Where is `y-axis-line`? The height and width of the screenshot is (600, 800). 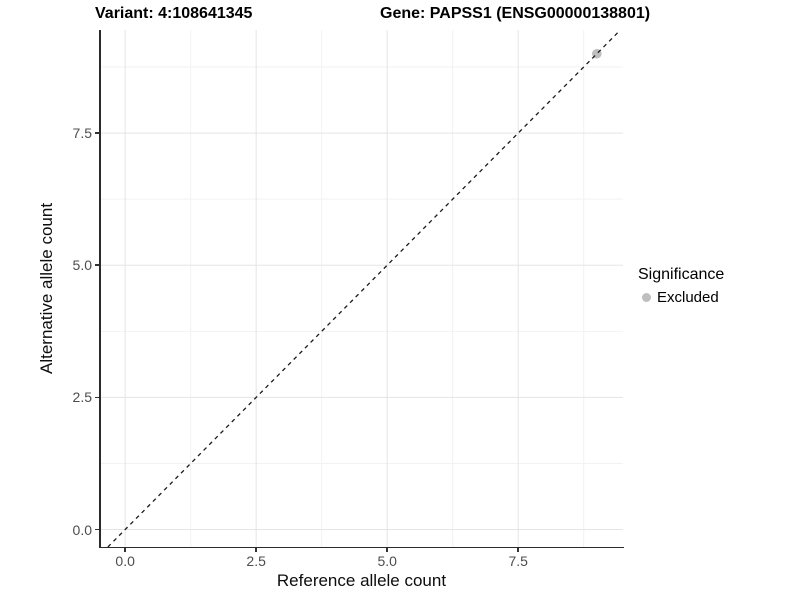 y-axis-line is located at coordinates (100, 289).